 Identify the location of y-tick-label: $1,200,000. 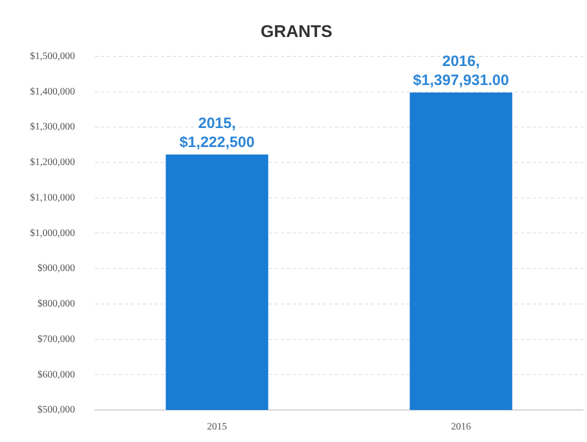
(52, 162).